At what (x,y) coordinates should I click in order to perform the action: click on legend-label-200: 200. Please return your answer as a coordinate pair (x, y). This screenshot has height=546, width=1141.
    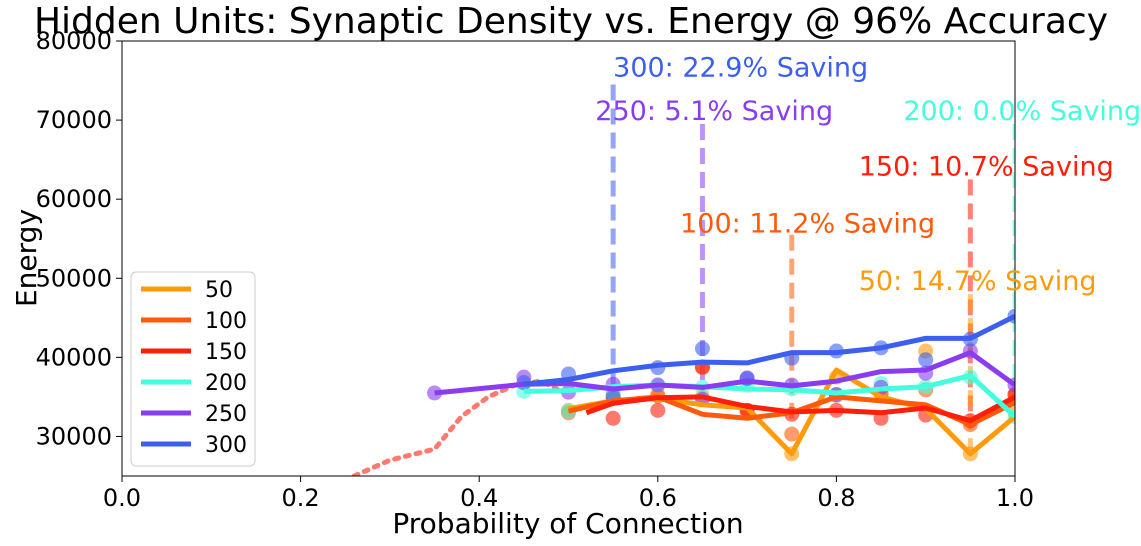
    Looking at the image, I should click on (226, 383).